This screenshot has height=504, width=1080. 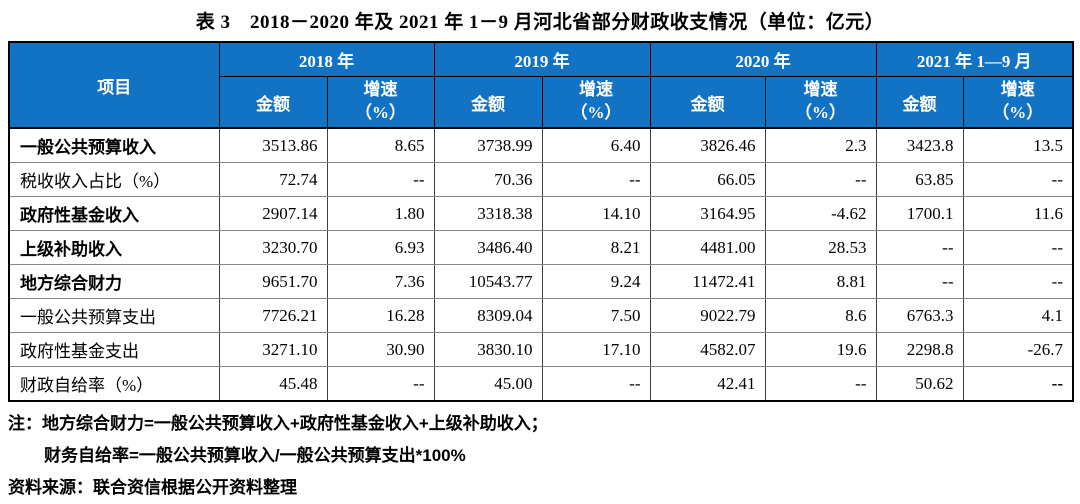 I want to click on cell-value: 8.81, so click(x=820, y=281).